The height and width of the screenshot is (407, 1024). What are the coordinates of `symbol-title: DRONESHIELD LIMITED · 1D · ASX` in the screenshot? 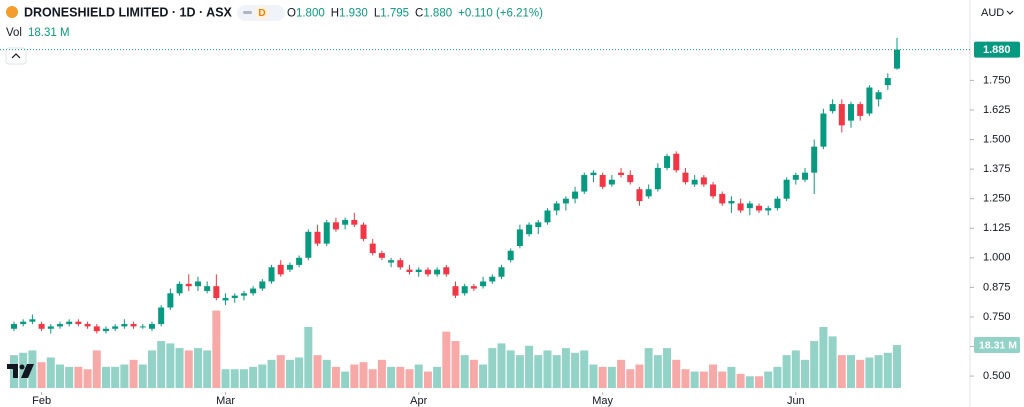 It's located at (128, 12).